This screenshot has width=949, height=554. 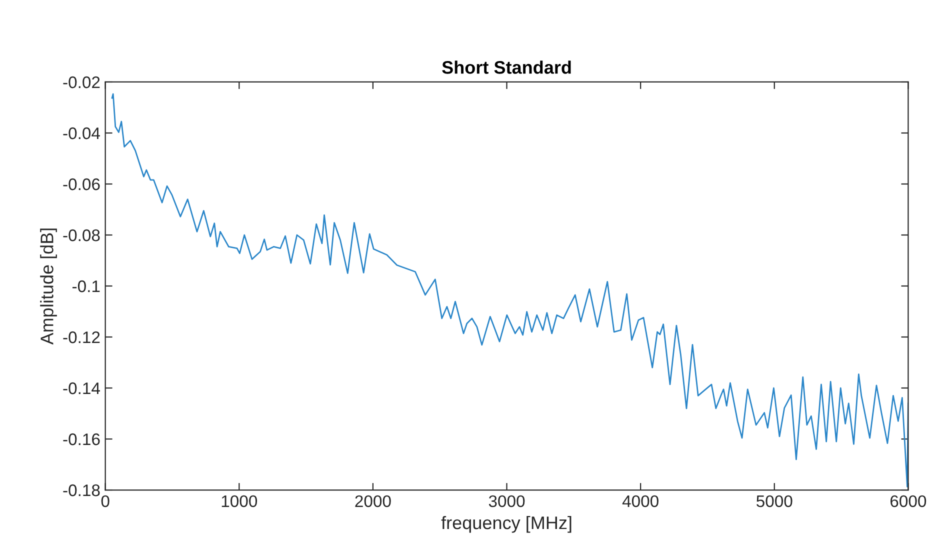 What do you see at coordinates (81, 184) in the screenshot?
I see `y-tick-label: -0.06` at bounding box center [81, 184].